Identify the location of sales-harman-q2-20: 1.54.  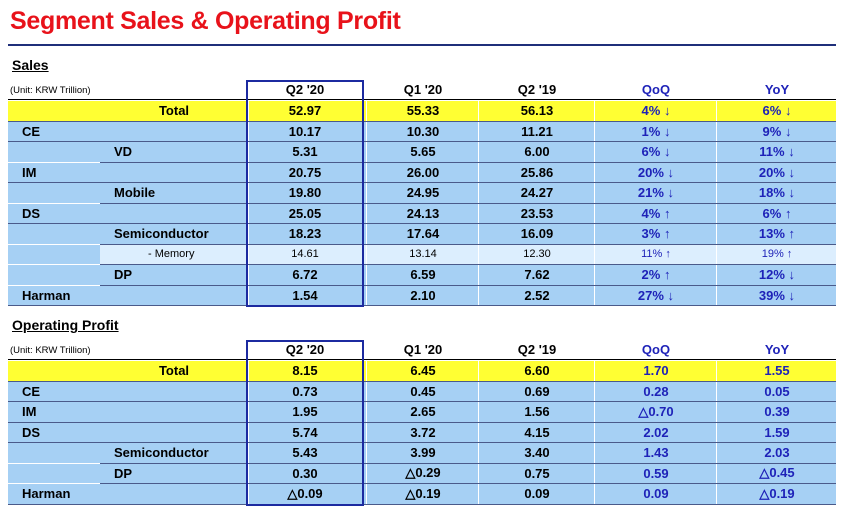
(305, 295).